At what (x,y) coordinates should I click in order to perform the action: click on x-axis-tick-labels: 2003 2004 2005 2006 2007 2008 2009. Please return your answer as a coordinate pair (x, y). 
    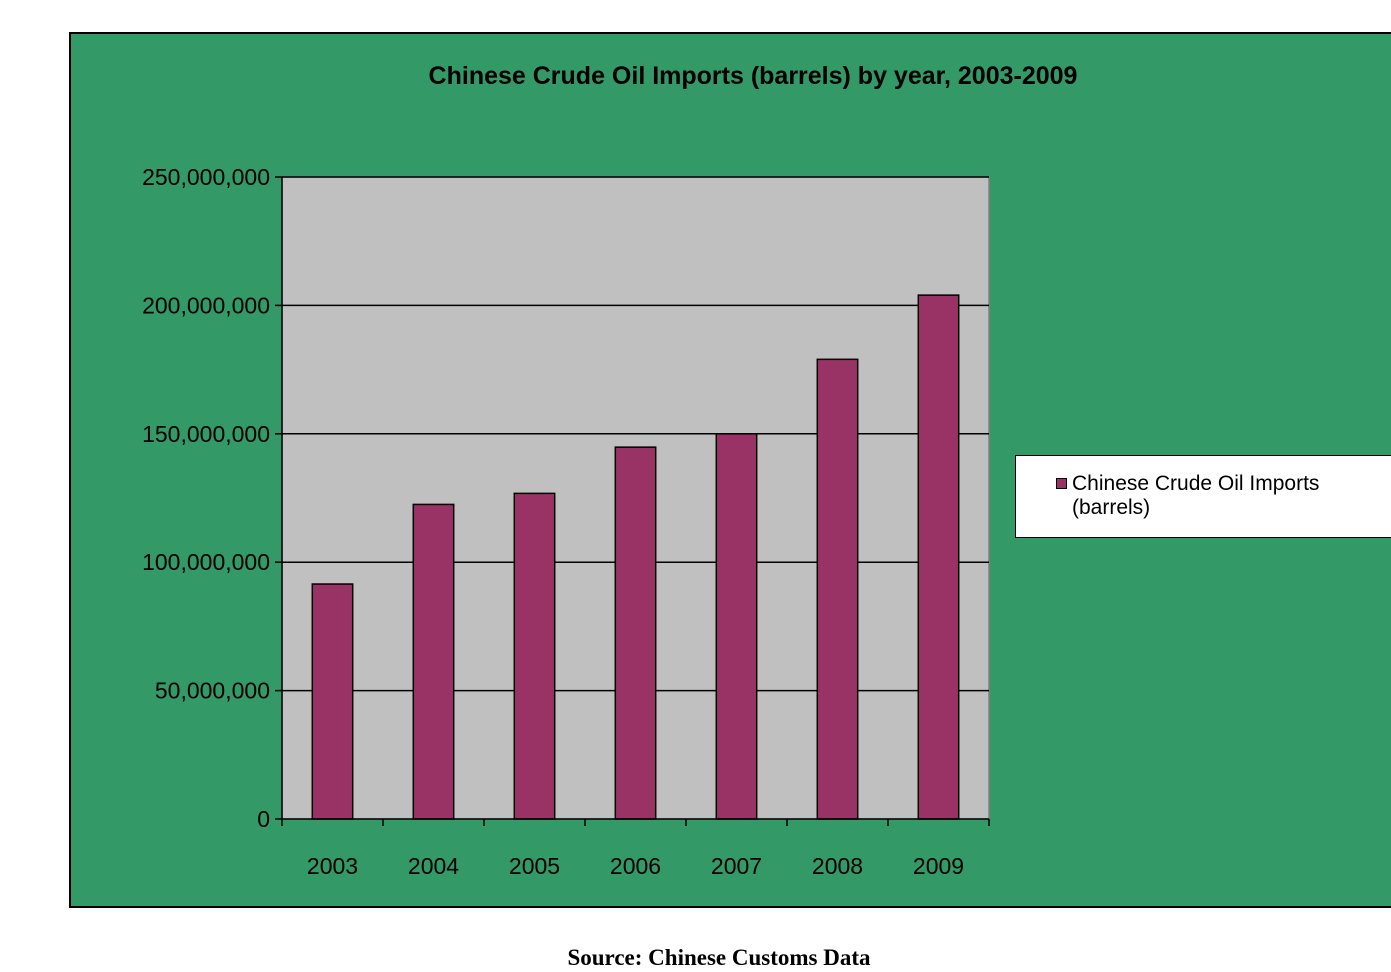
    Looking at the image, I should click on (635, 866).